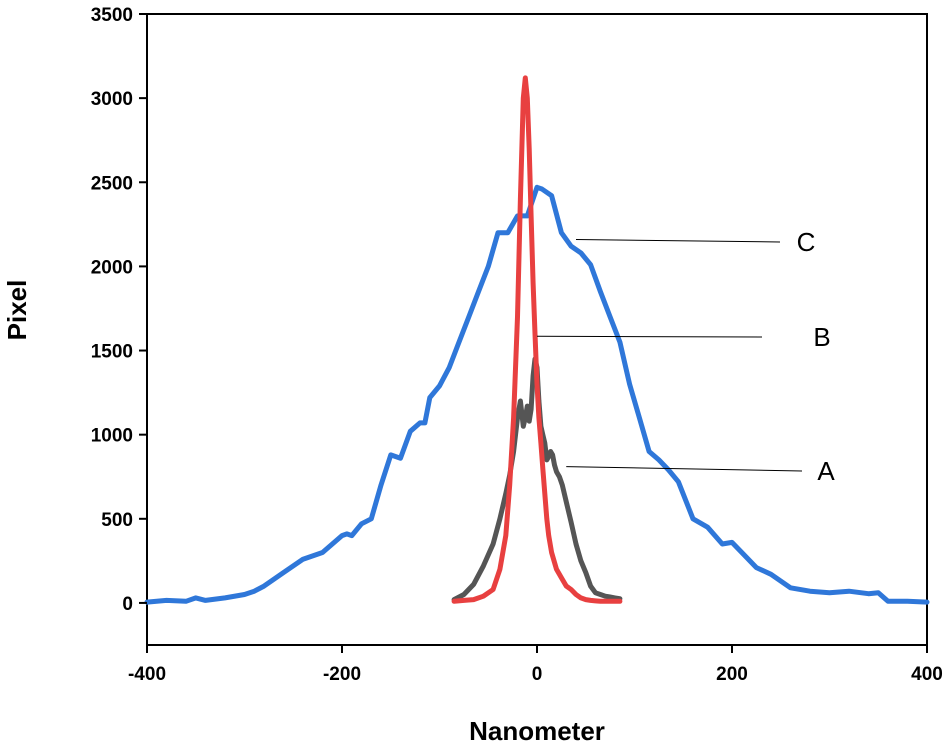 This screenshot has height=754, width=951. What do you see at coordinates (147, 674) in the screenshot?
I see `x-tick-label: -400` at bounding box center [147, 674].